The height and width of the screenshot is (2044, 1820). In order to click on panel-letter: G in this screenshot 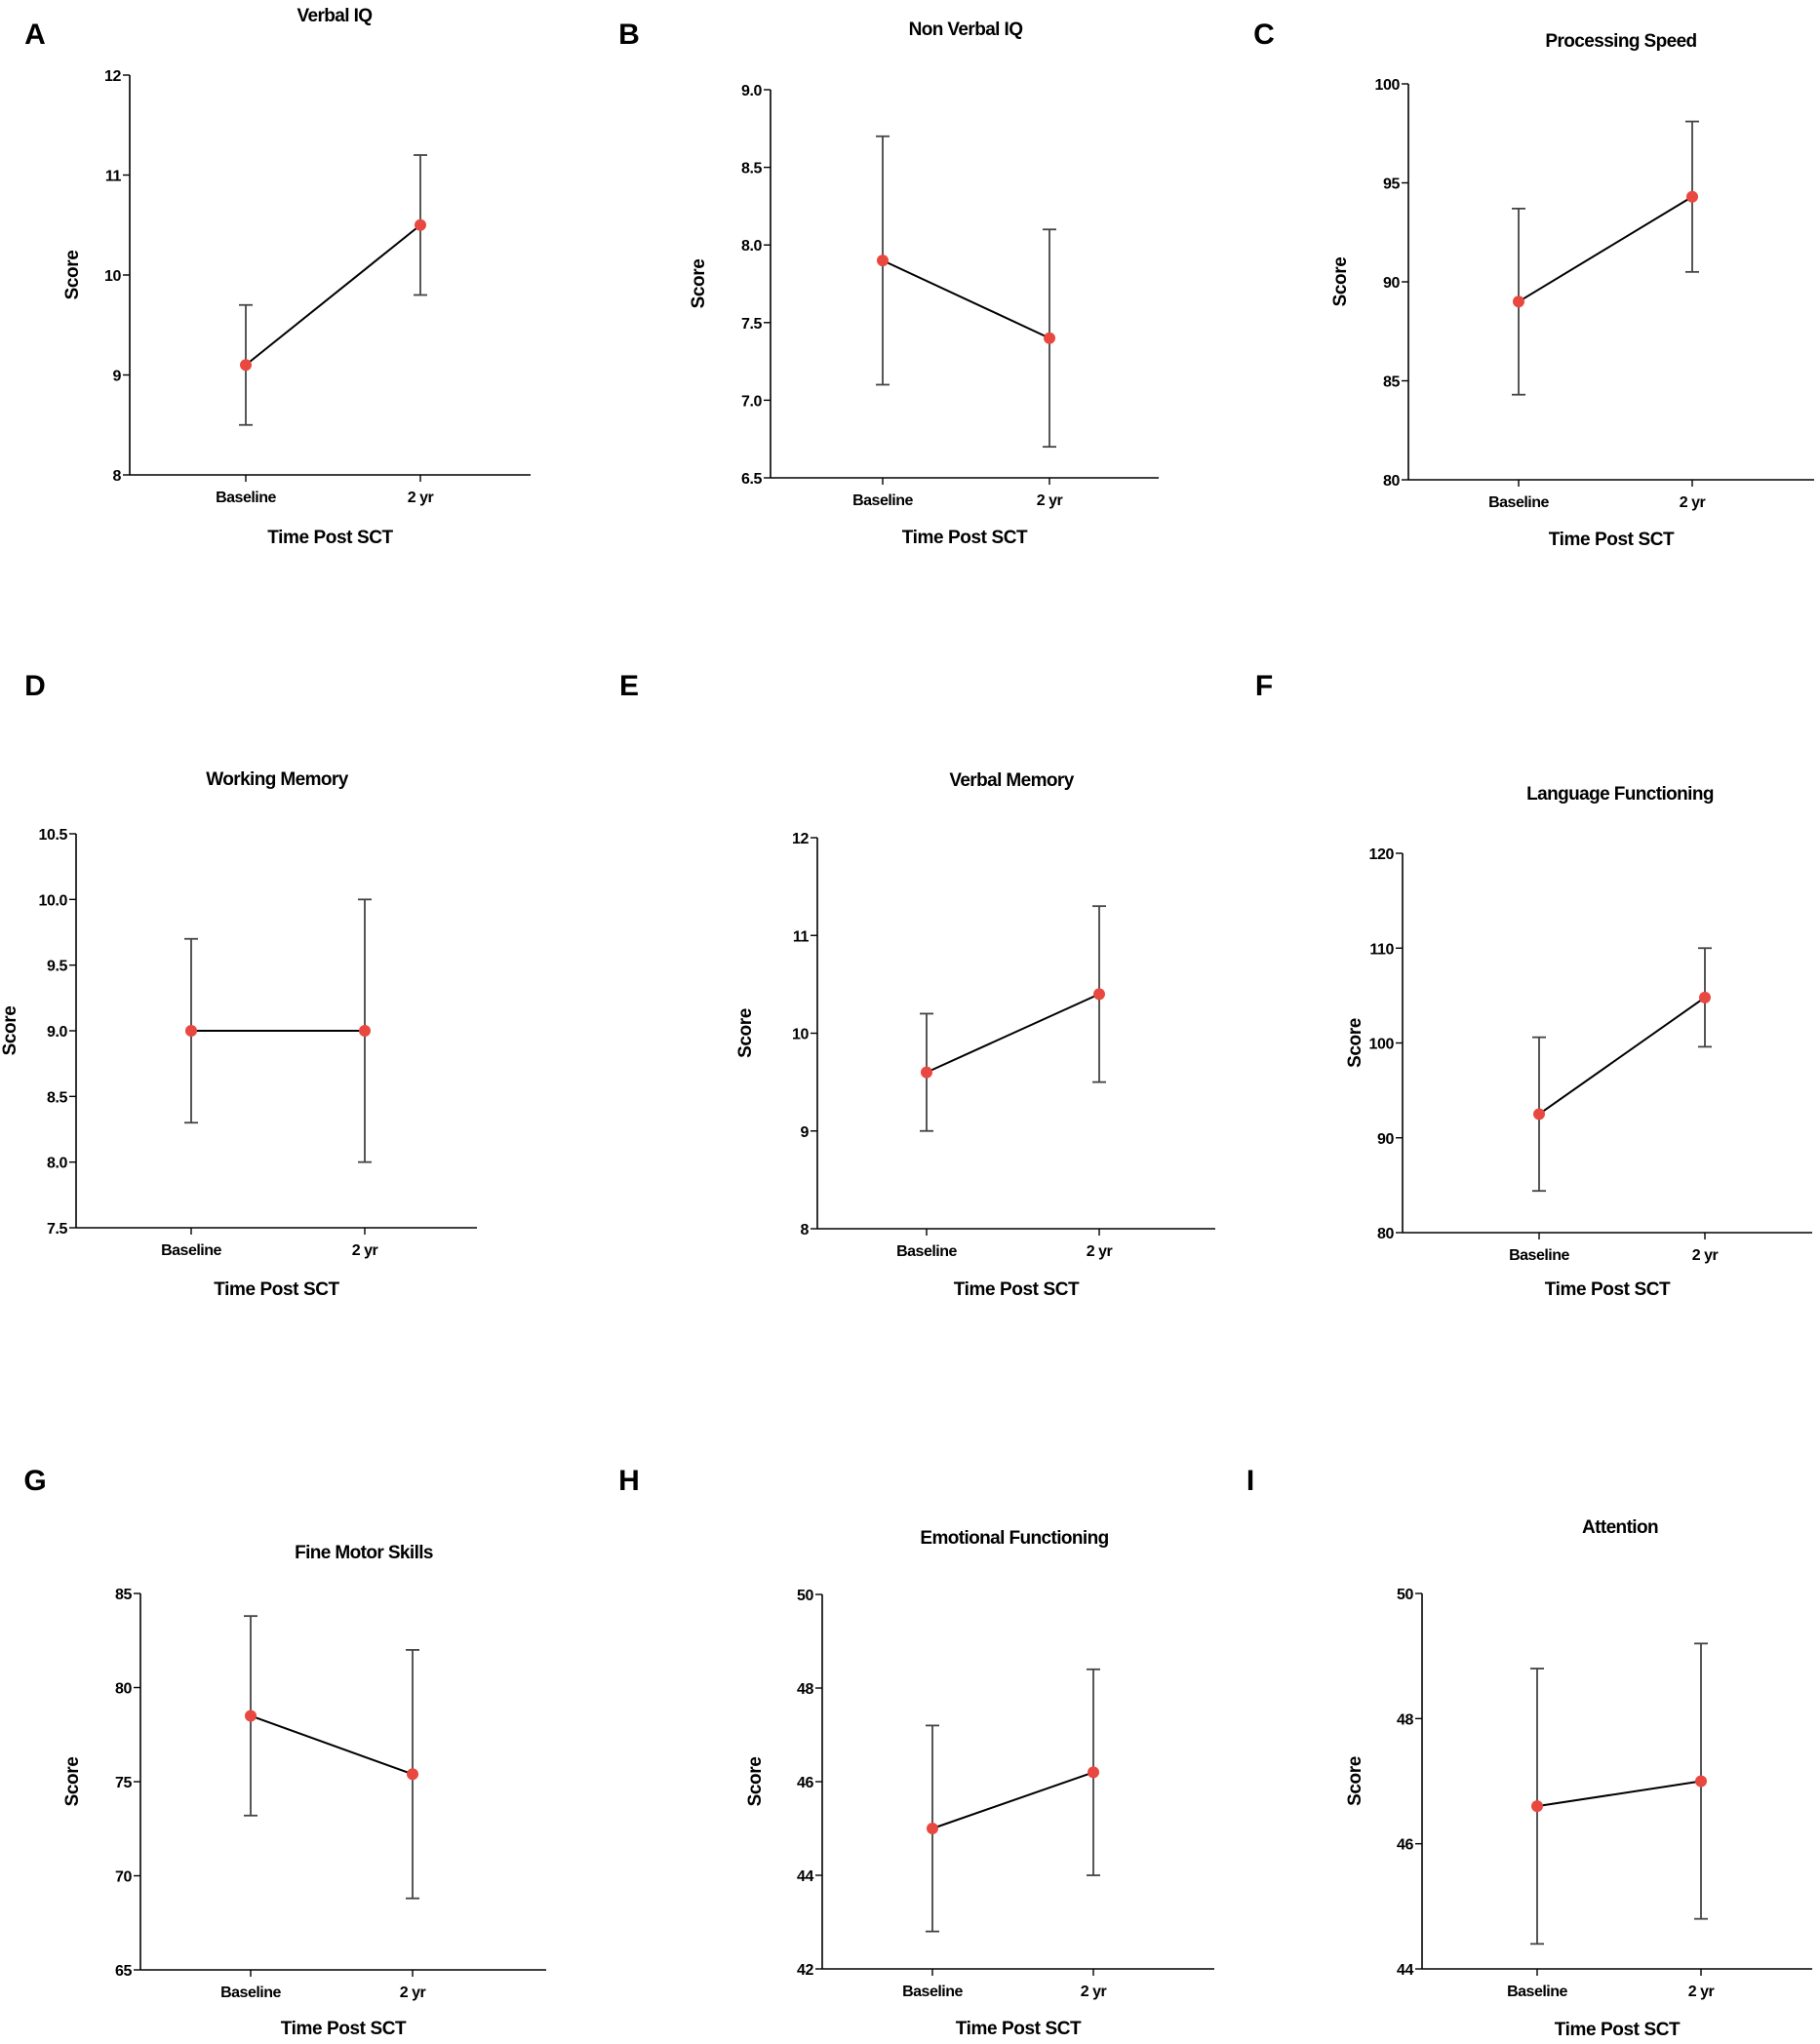, I will do `click(34, 1481)`.